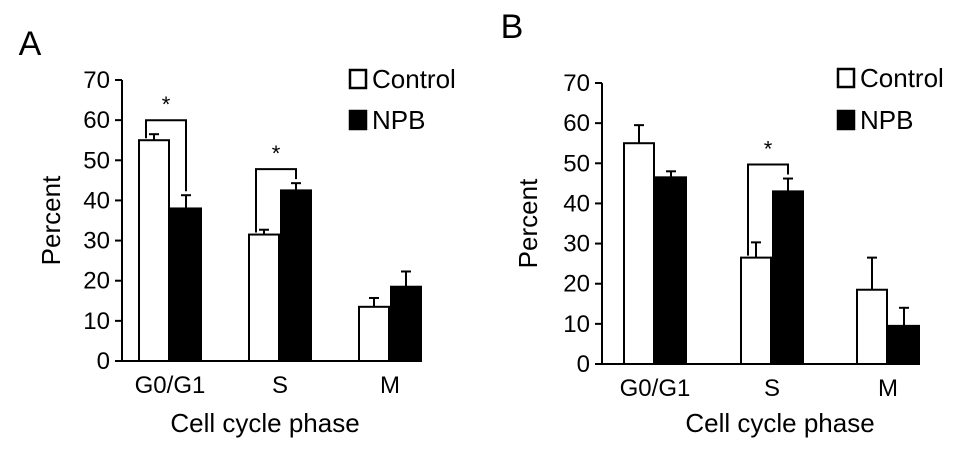  I want to click on panel-label: B, so click(512, 27).